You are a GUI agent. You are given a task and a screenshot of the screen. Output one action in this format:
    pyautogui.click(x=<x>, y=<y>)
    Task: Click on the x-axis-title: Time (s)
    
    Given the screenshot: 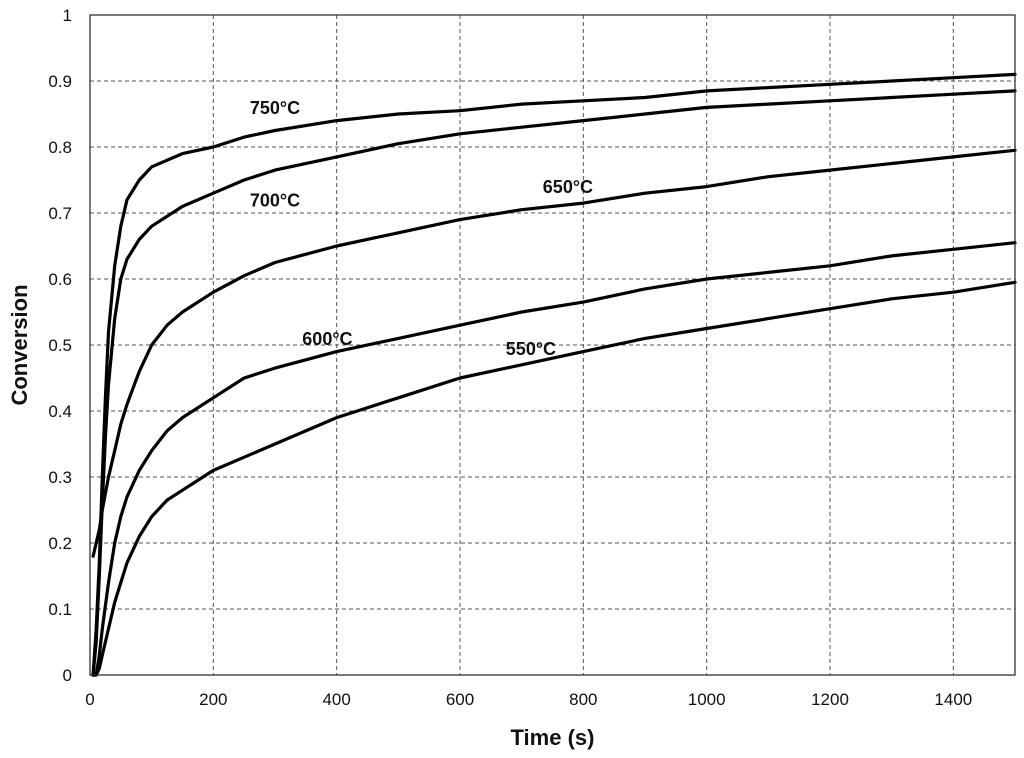 What is the action you would take?
    pyautogui.click(x=553, y=737)
    